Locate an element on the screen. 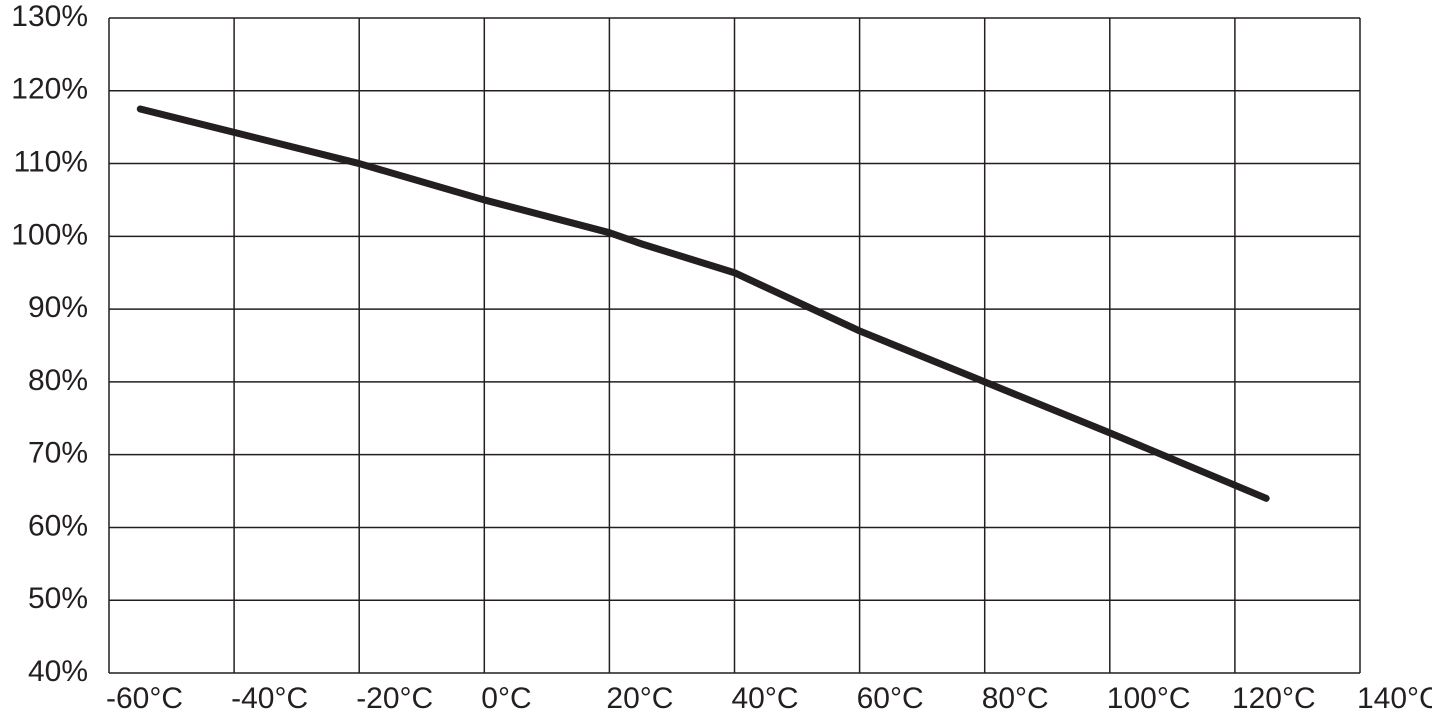 The image size is (1432, 723). x-tick-label: 120°C is located at coordinates (1274, 698).